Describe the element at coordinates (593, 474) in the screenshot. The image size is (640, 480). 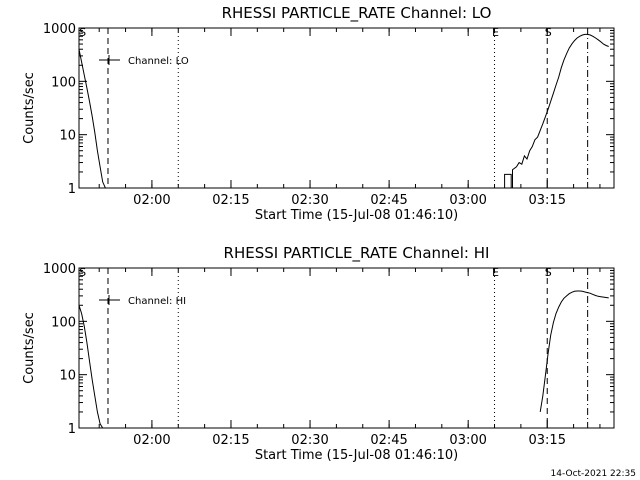
I see `timestamp-label: 14-Oct-2021 22:35` at that location.